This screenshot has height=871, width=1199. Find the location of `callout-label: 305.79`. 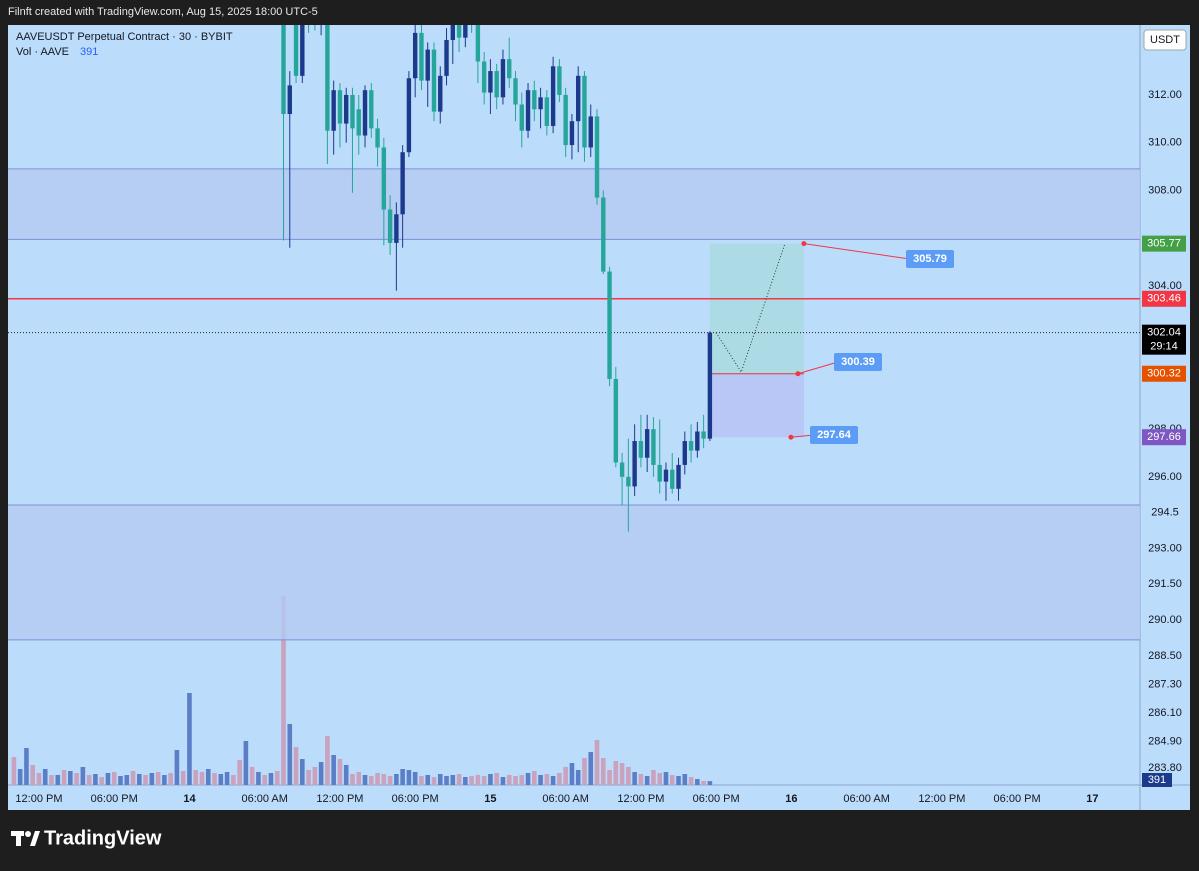

callout-label: 305.79 is located at coordinates (930, 259).